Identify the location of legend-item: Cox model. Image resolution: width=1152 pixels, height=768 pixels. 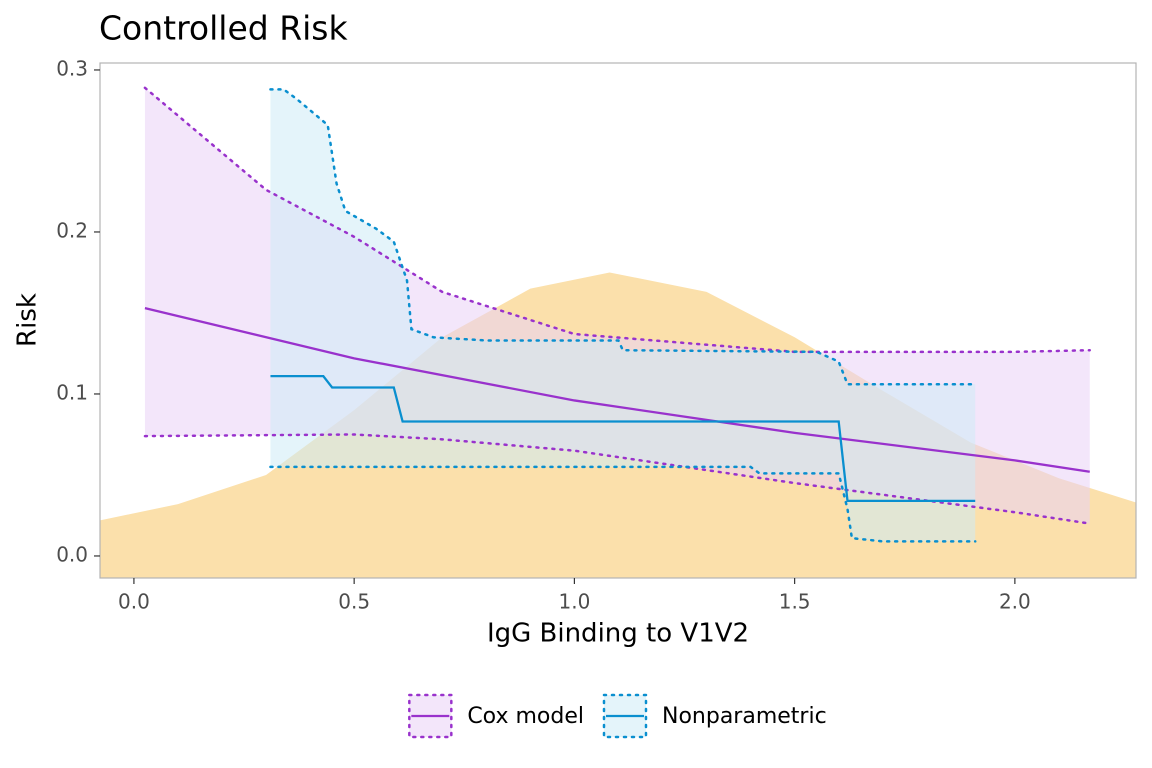
(496, 716).